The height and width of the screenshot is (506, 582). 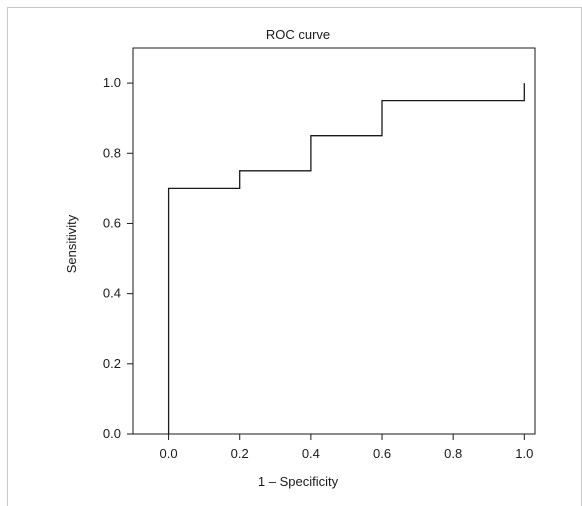 What do you see at coordinates (112, 293) in the screenshot?
I see `y-tick-label: 0.4` at bounding box center [112, 293].